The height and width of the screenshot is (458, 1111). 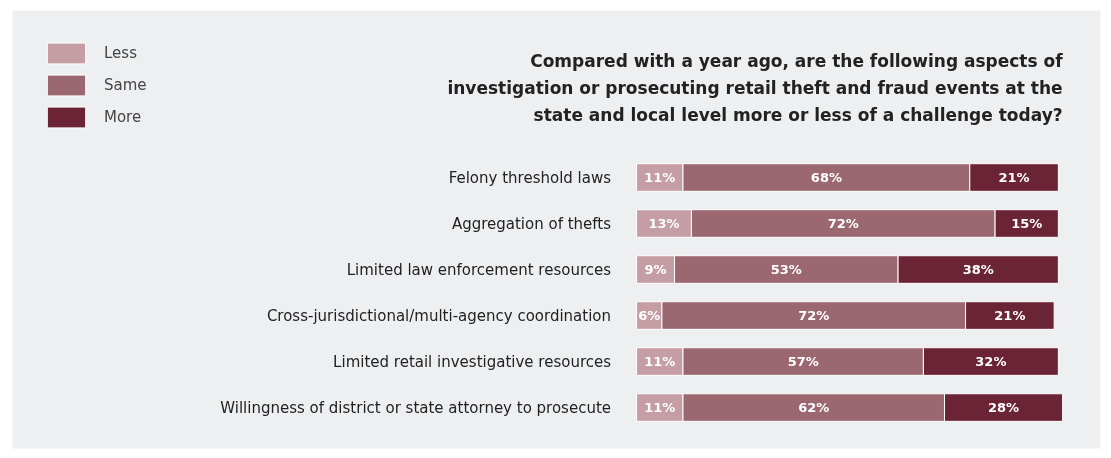 I want to click on data-label: 57%, so click(x=803, y=362).